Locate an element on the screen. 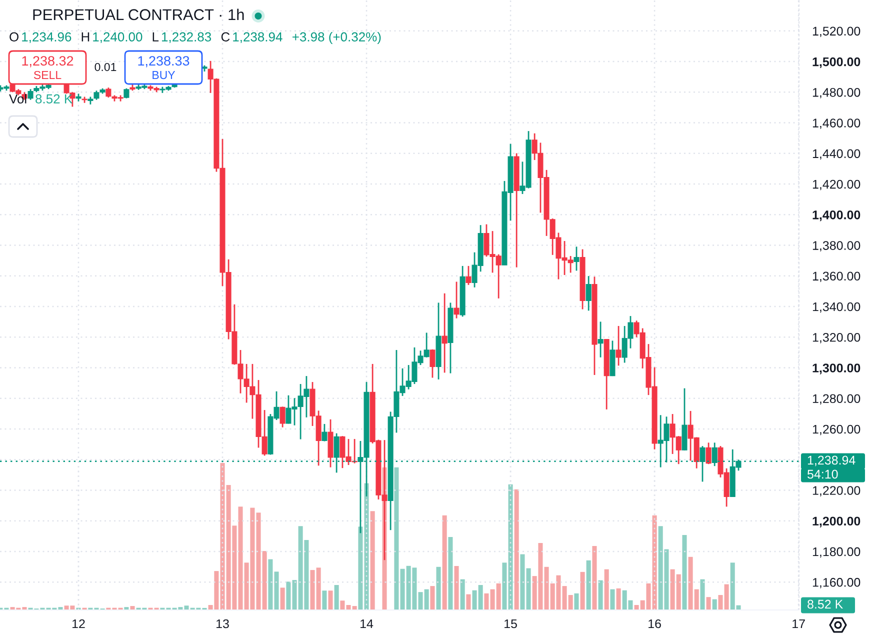 This screenshot has width=874, height=639. annotation: H is located at coordinates (86, 37).